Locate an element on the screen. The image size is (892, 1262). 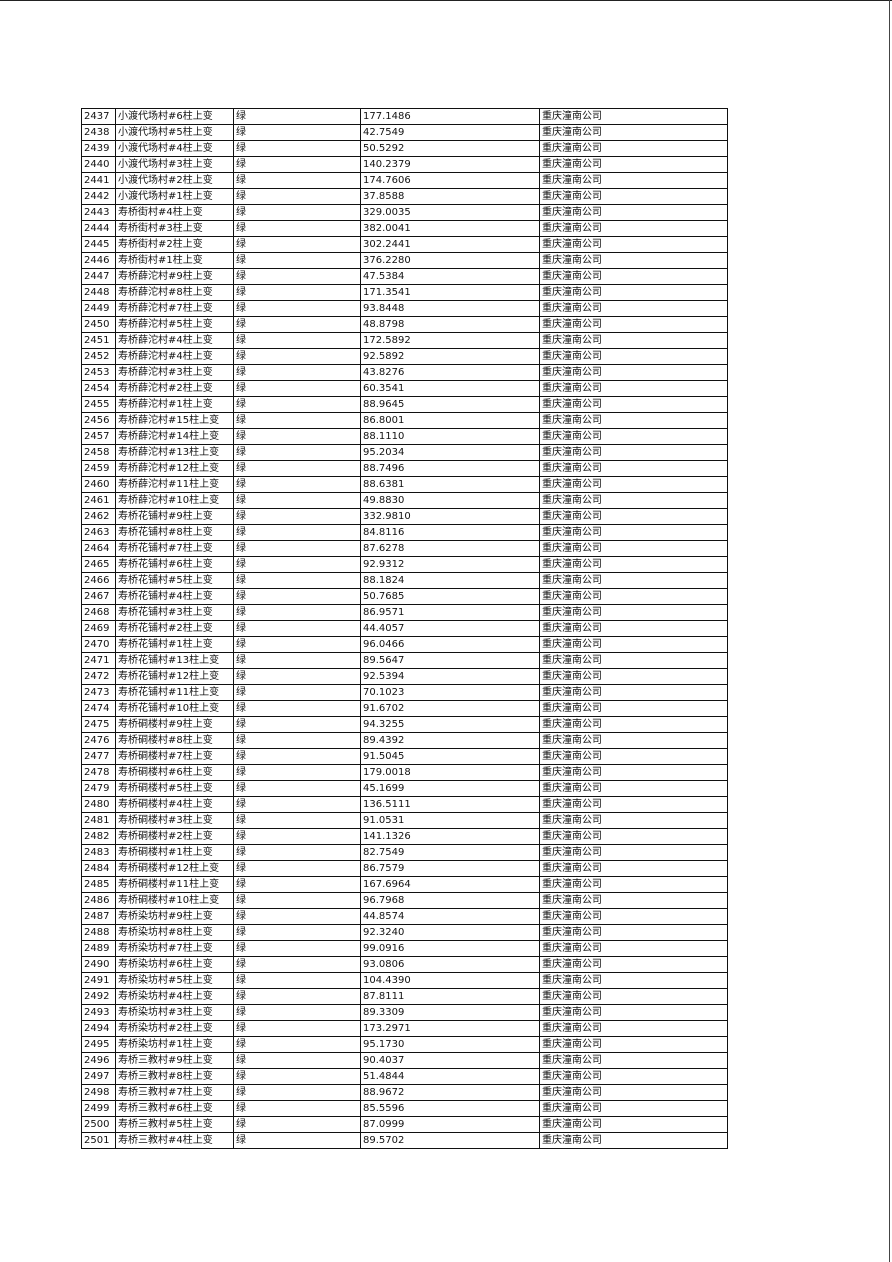
value-cell: 88.7496 is located at coordinates (450, 468).